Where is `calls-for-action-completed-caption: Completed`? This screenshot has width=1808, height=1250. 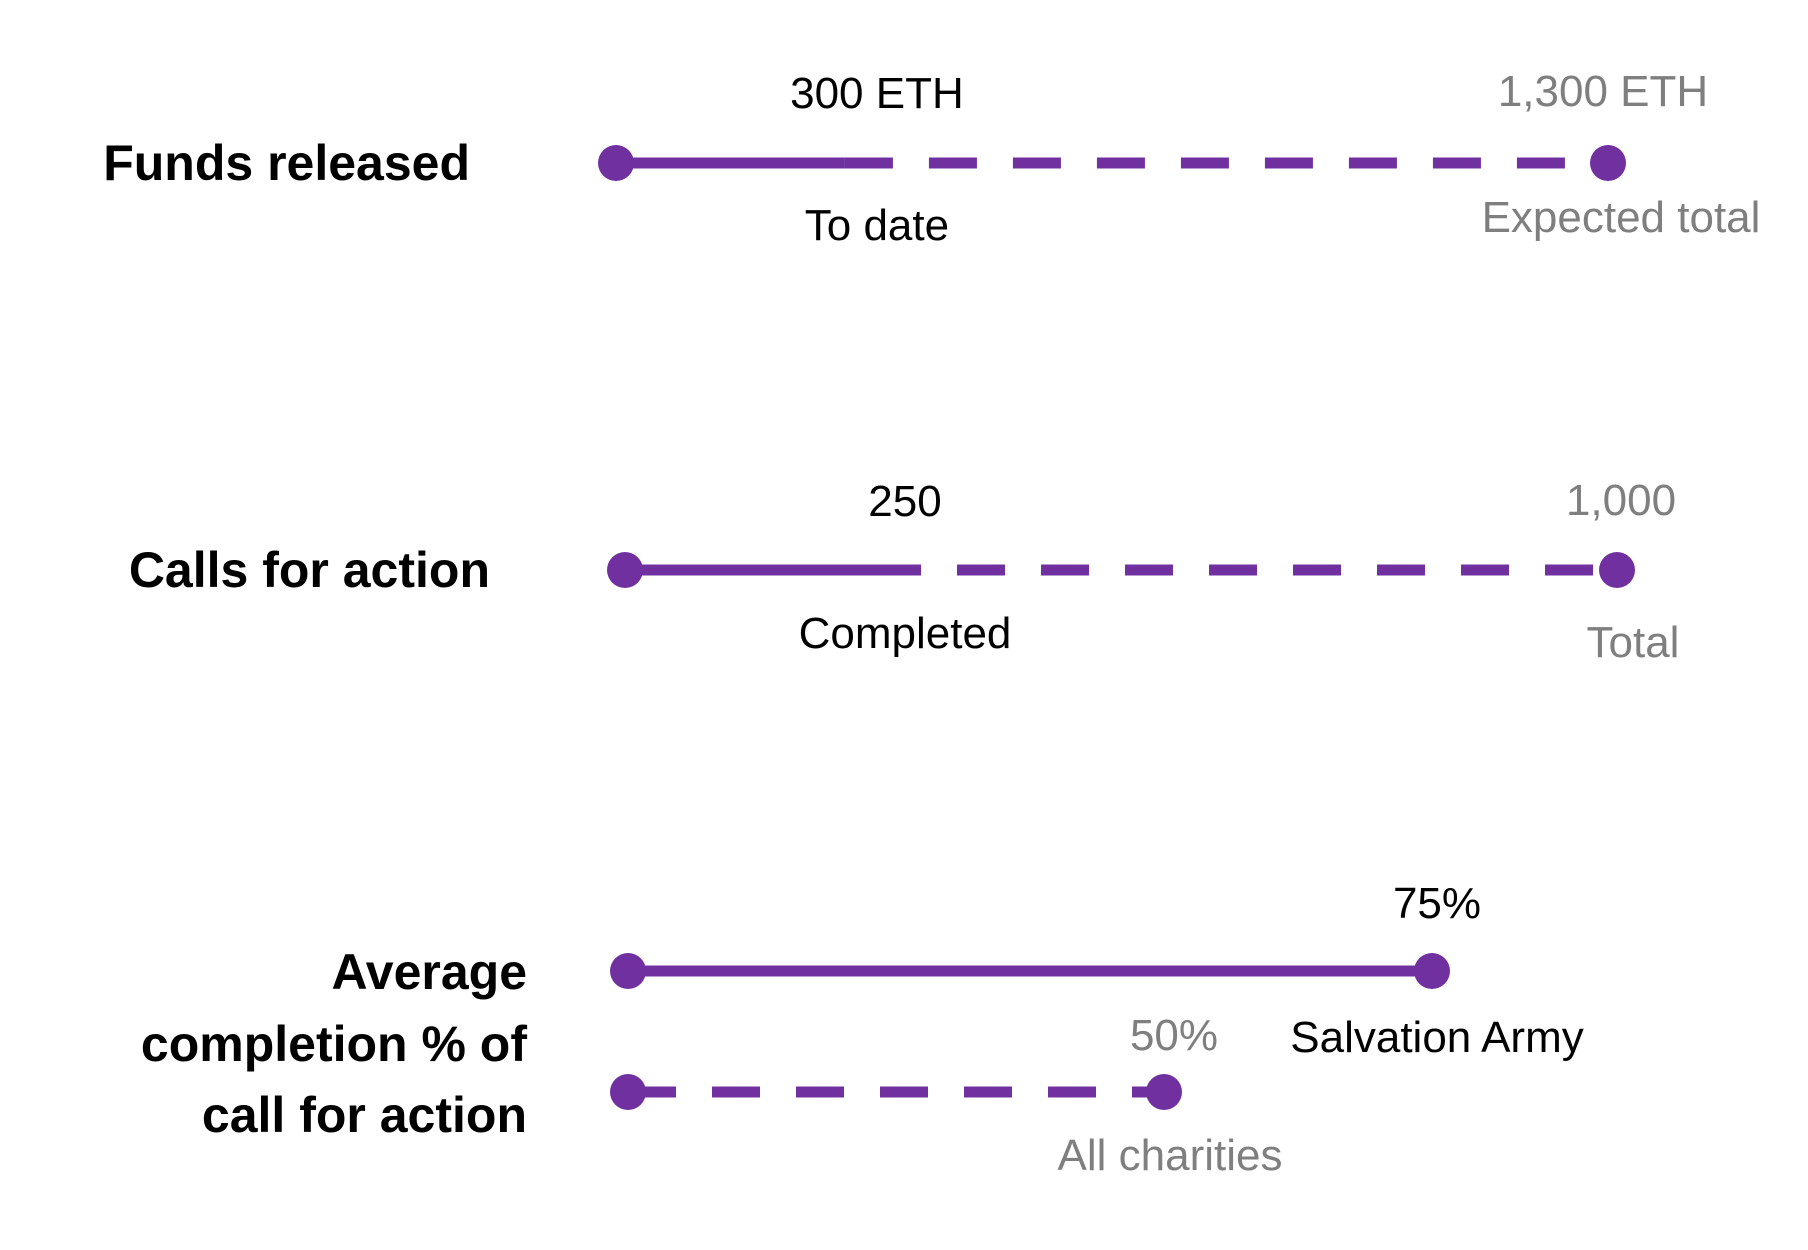
calls-for-action-completed-caption: Completed is located at coordinates (905, 633).